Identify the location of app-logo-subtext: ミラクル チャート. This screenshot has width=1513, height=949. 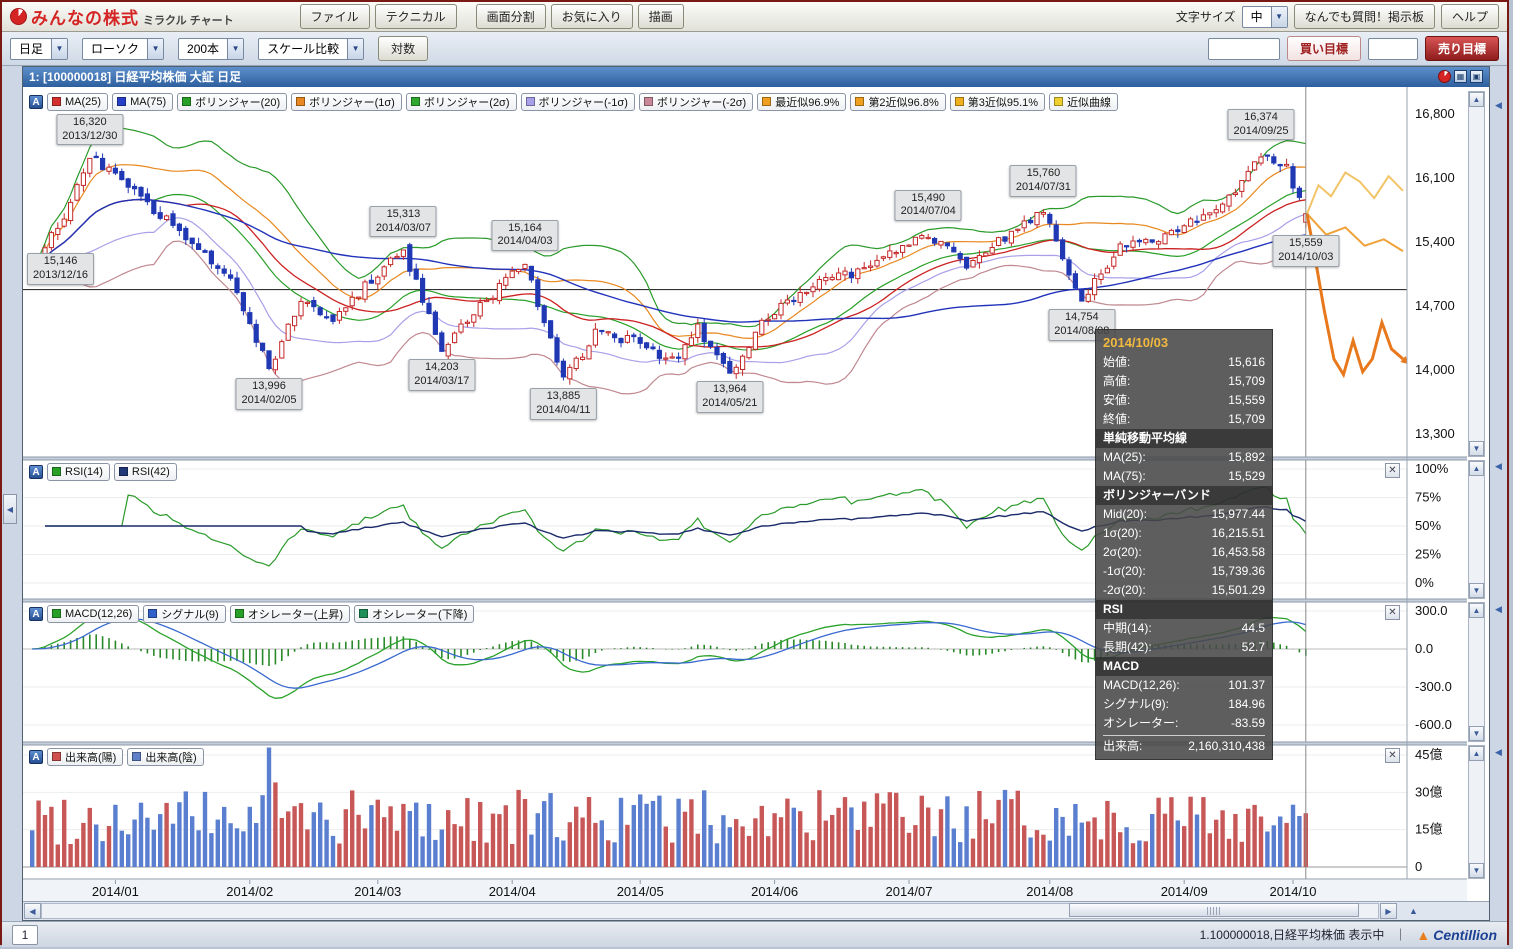
(188, 21).